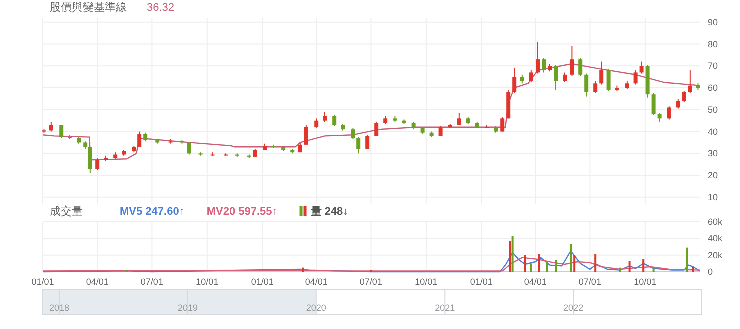 The image size is (740, 329). Describe the element at coordinates (716, 239) in the screenshot. I see `y-tick-label: 40k` at that location.